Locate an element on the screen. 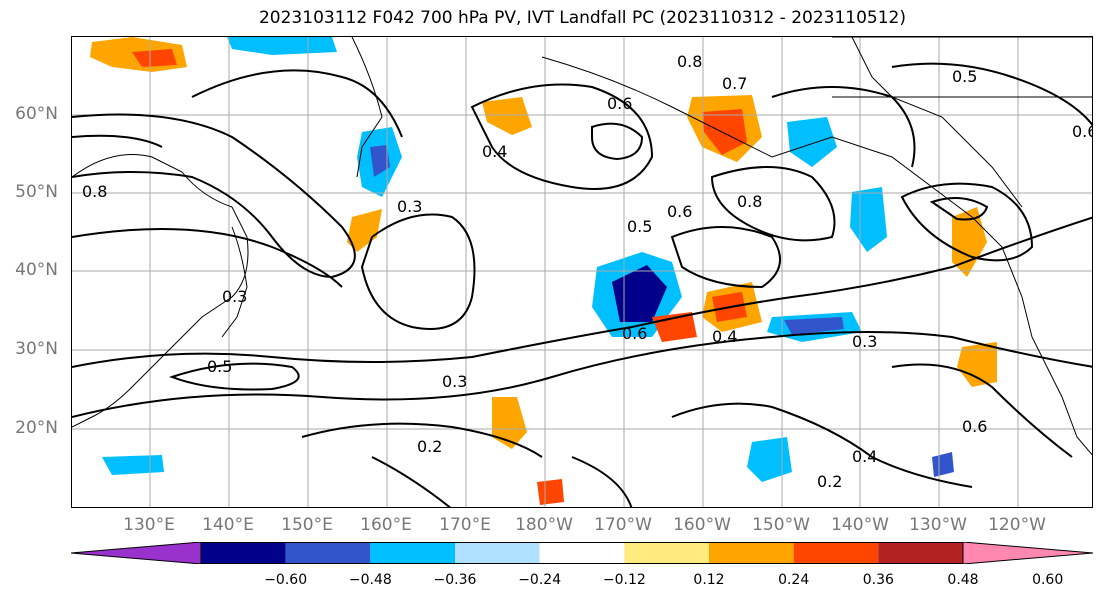 This screenshot has height=601, width=1105. longitude-label: 140°E is located at coordinates (228, 525).